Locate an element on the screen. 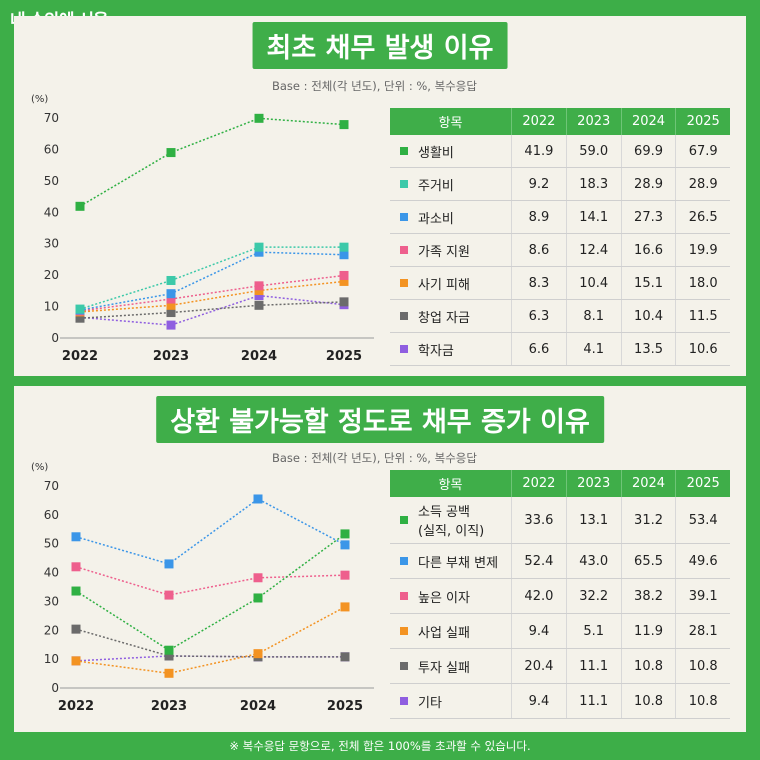  table-value-cell: 31.2 is located at coordinates (649, 520).